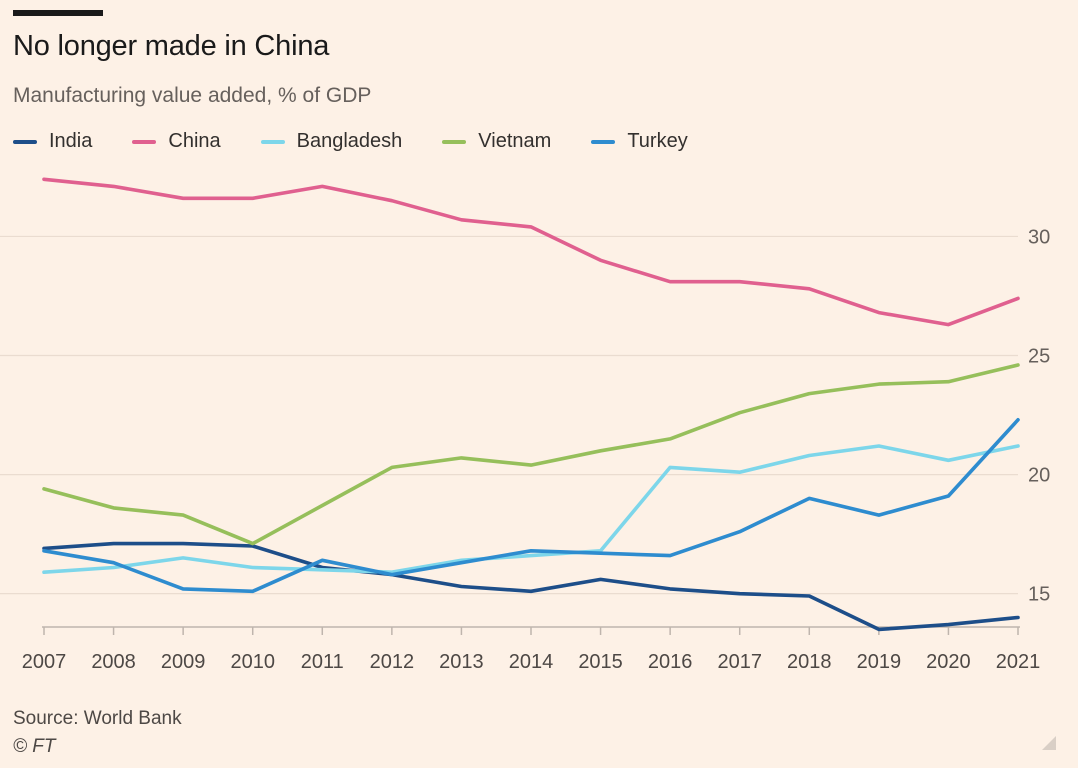 This screenshot has width=1078, height=768. What do you see at coordinates (113, 662) in the screenshot?
I see `x-tick-label: 2008` at bounding box center [113, 662].